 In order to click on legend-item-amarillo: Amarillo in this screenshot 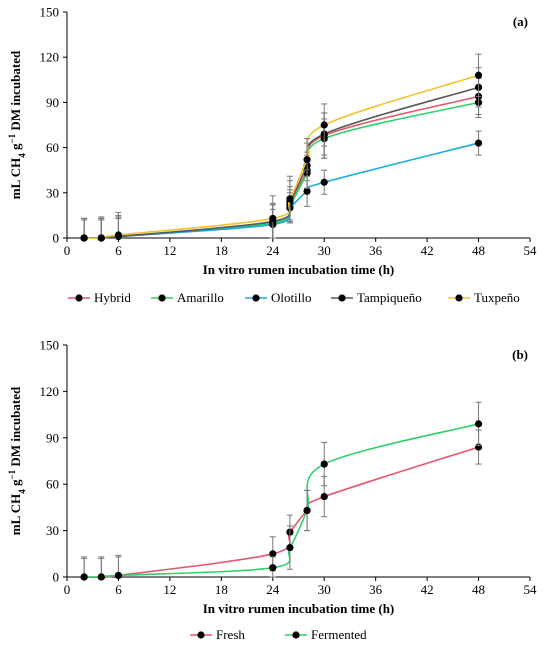, I will do `click(187, 297)`.